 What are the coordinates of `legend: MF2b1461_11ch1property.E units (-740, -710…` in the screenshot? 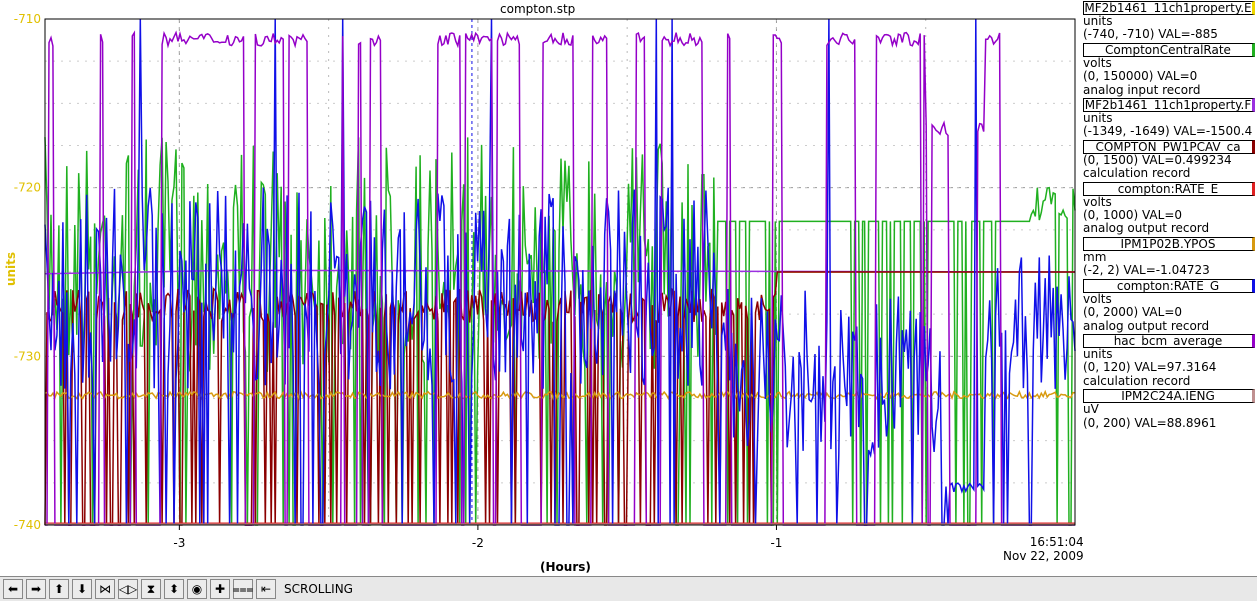 It's located at (1169, 215).